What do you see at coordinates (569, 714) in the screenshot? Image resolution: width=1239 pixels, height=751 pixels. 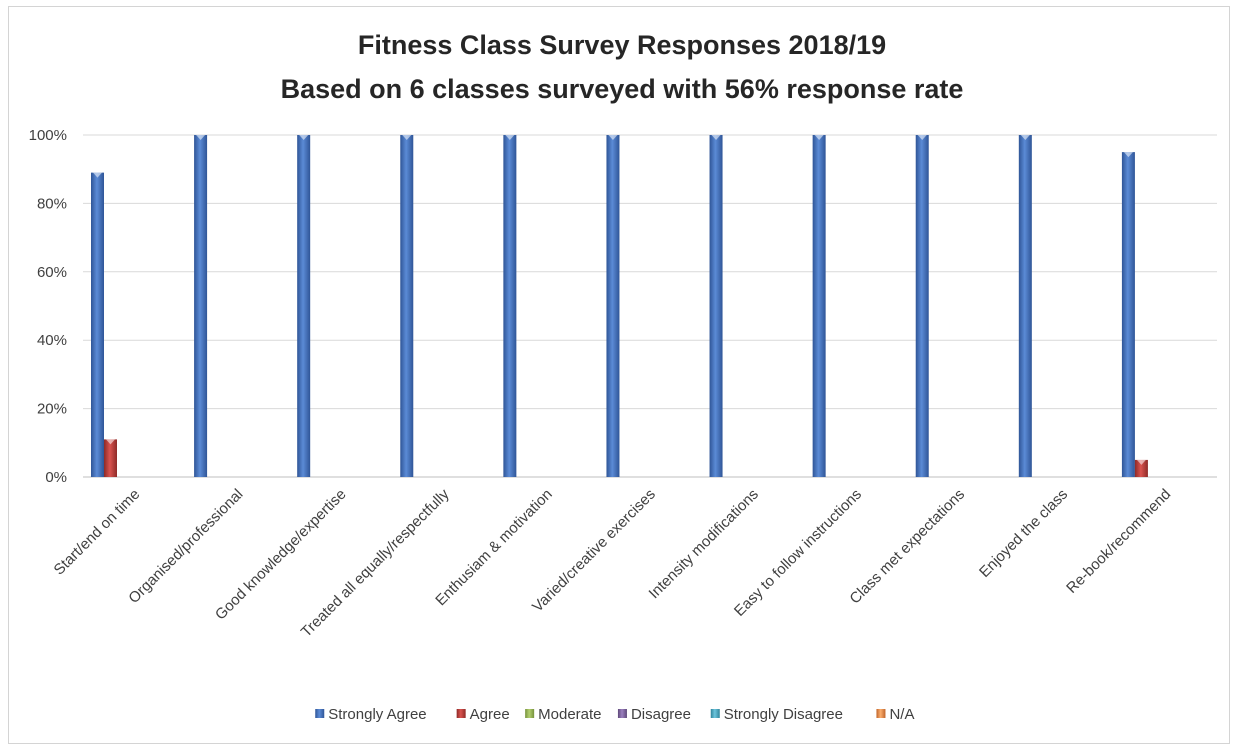 I see `legend-label: Moderate` at bounding box center [569, 714].